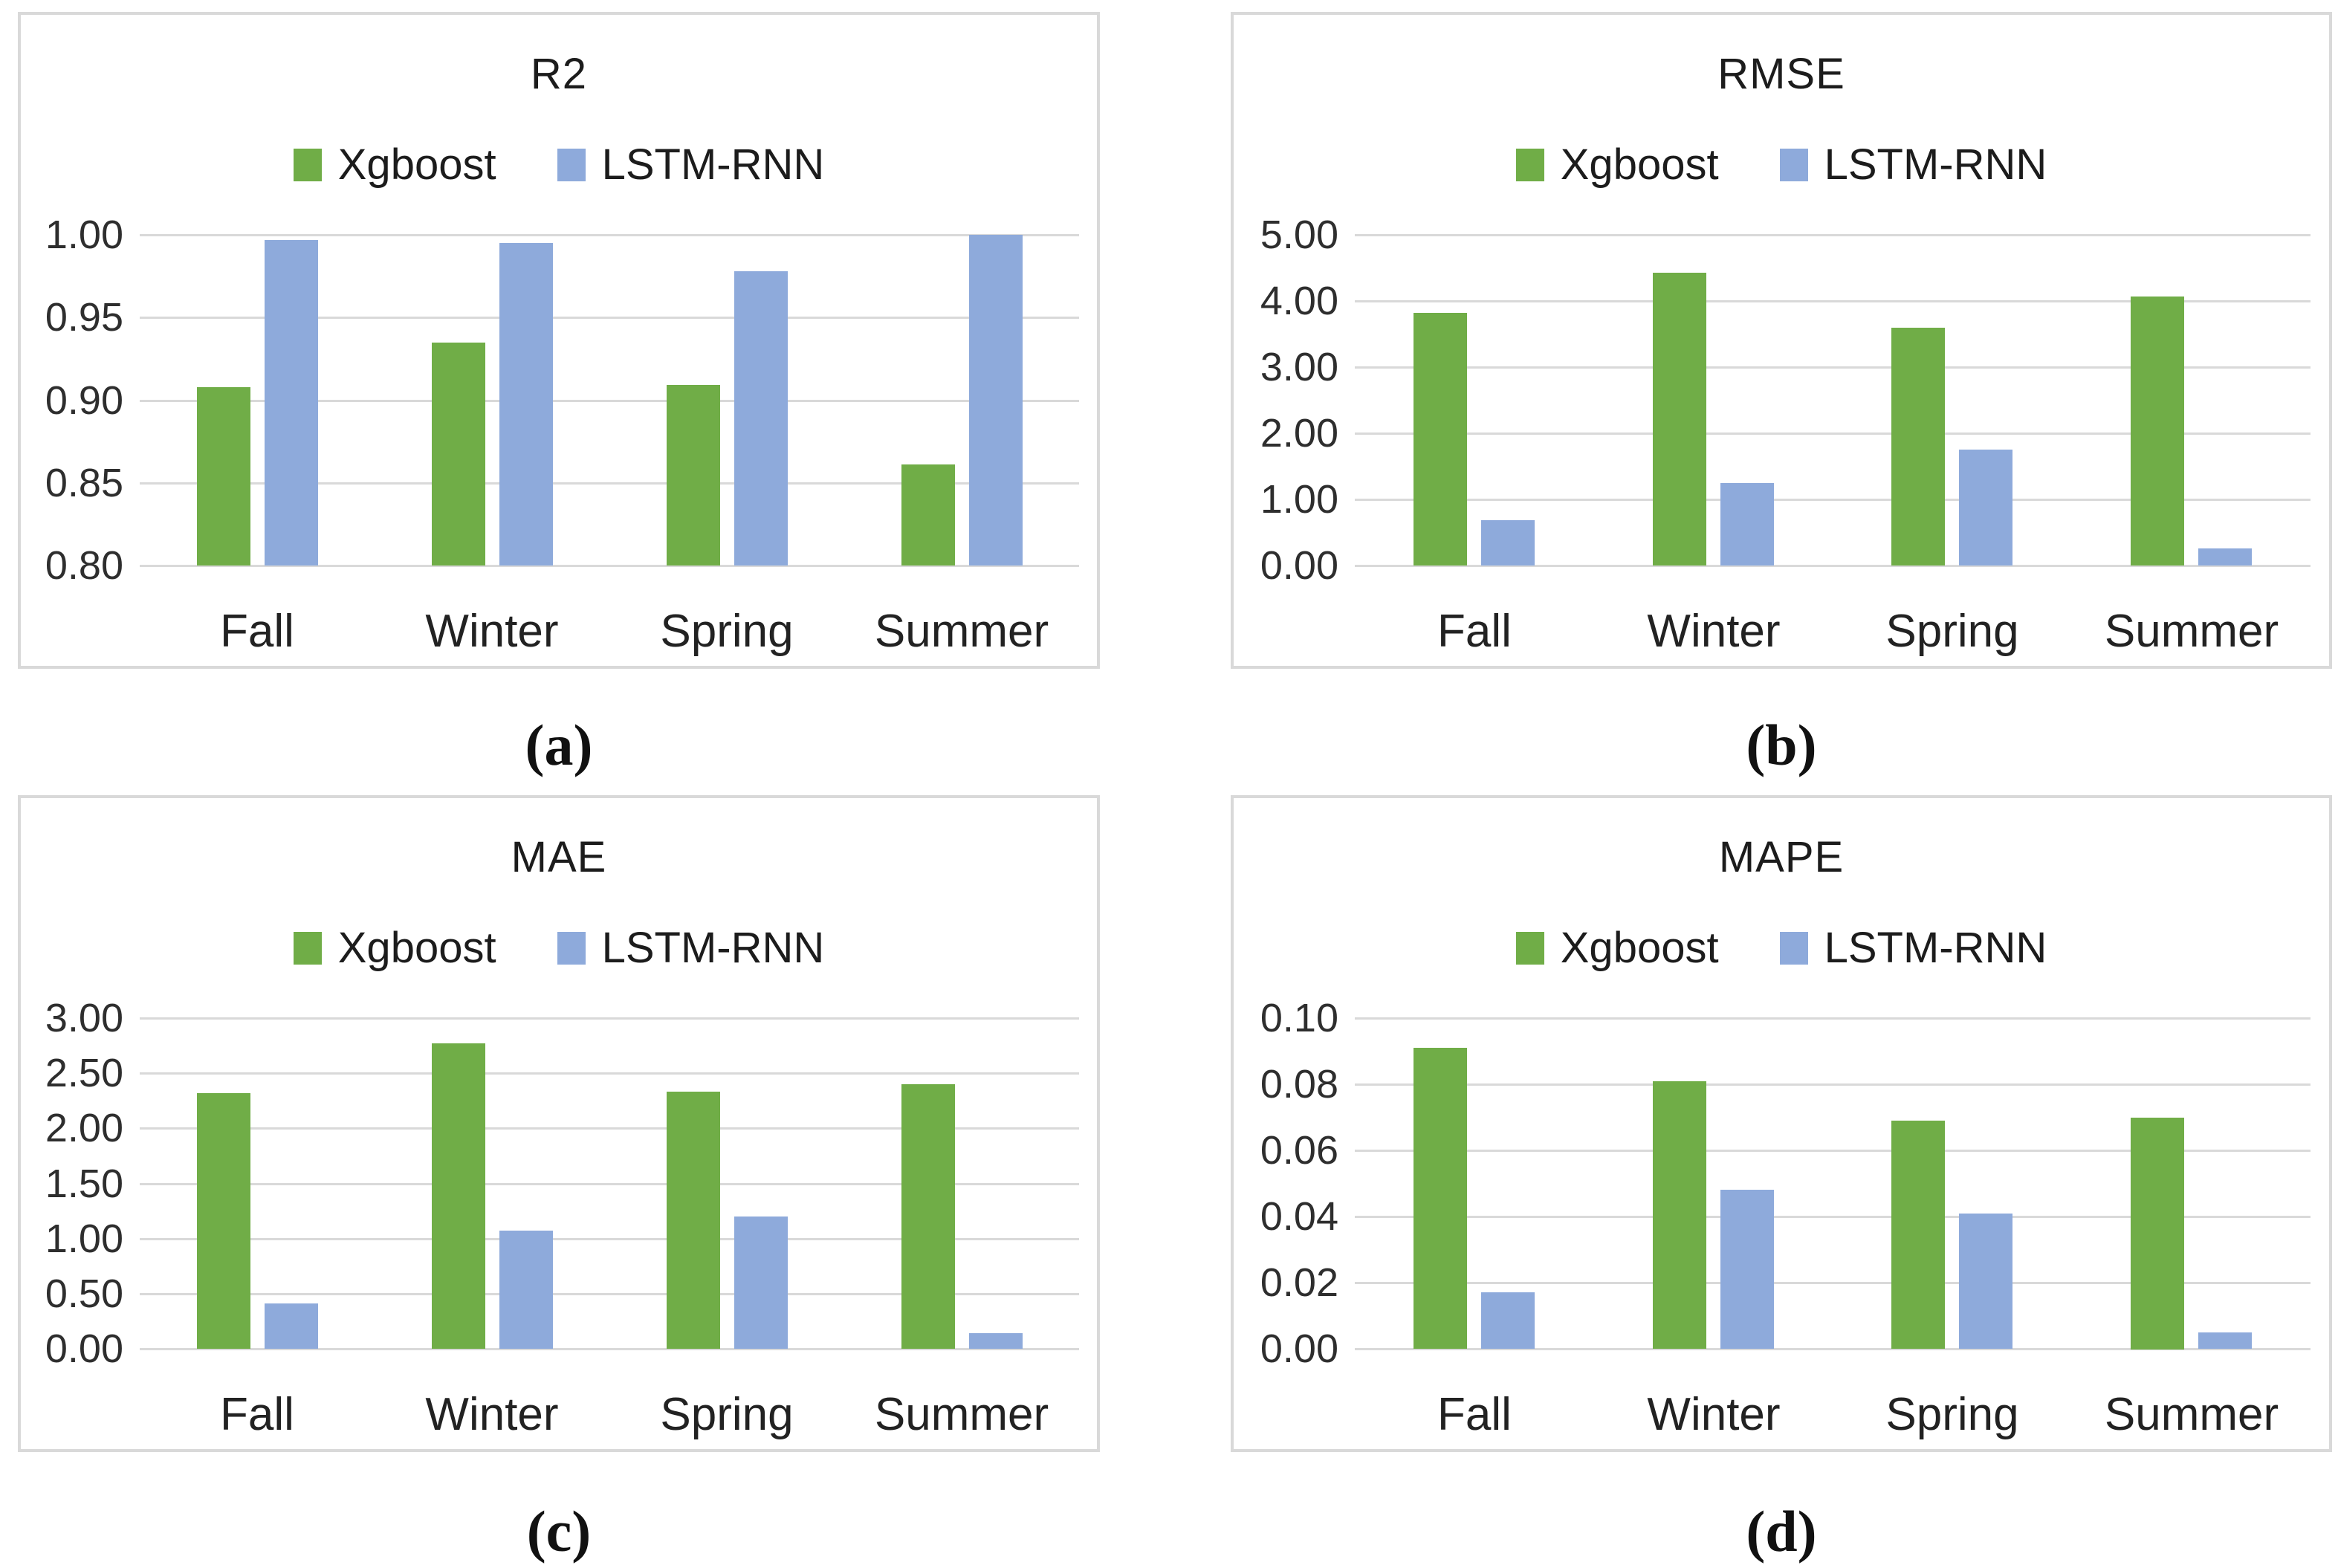 This screenshot has width=2338, height=1568. I want to click on panel-caption-a: (a), so click(559, 745).